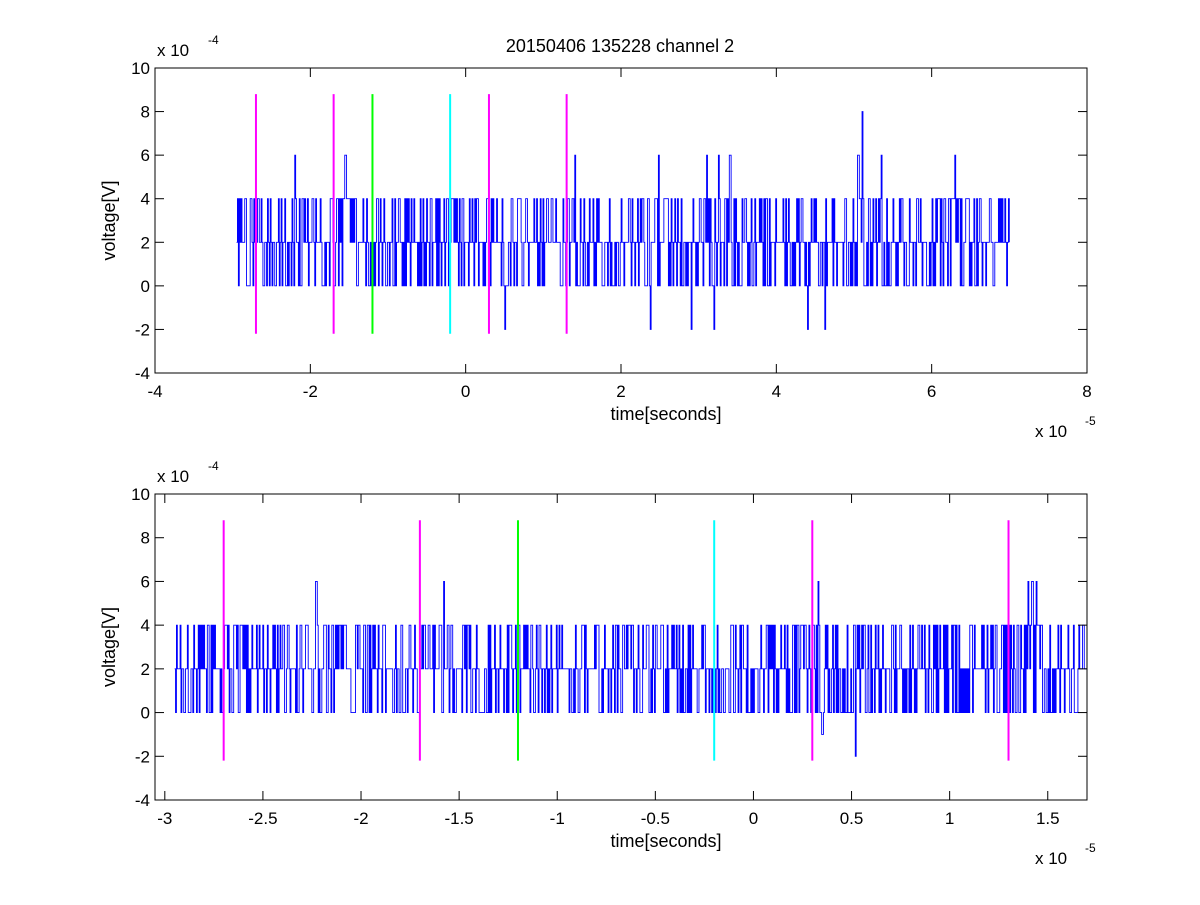 This screenshot has width=1200, height=905. I want to click on signal-trace, so click(630, 668).